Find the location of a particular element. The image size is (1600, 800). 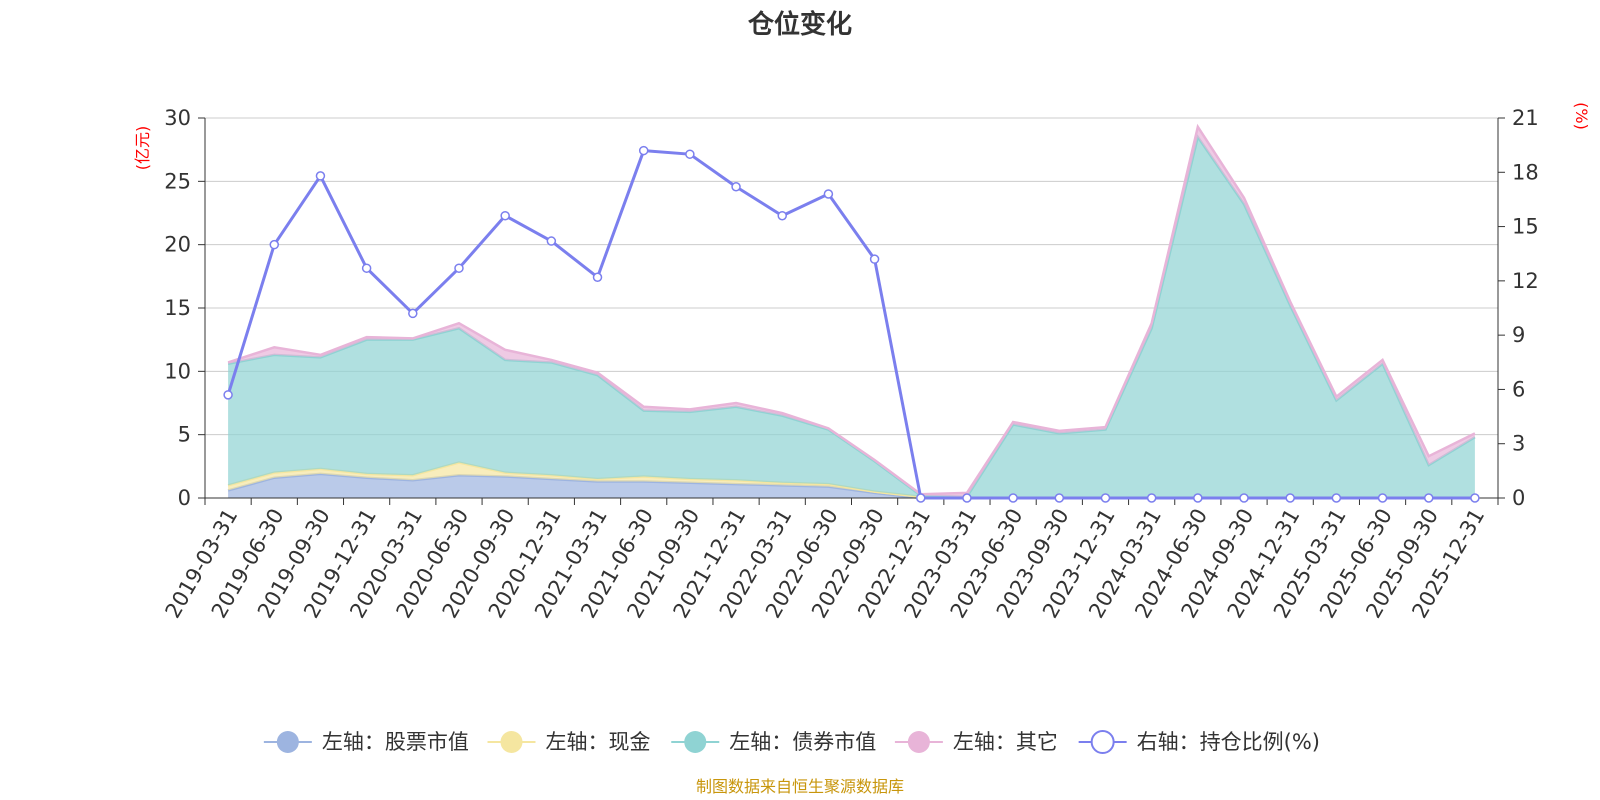

left-axis-tick-label: 25 is located at coordinates (177, 181).